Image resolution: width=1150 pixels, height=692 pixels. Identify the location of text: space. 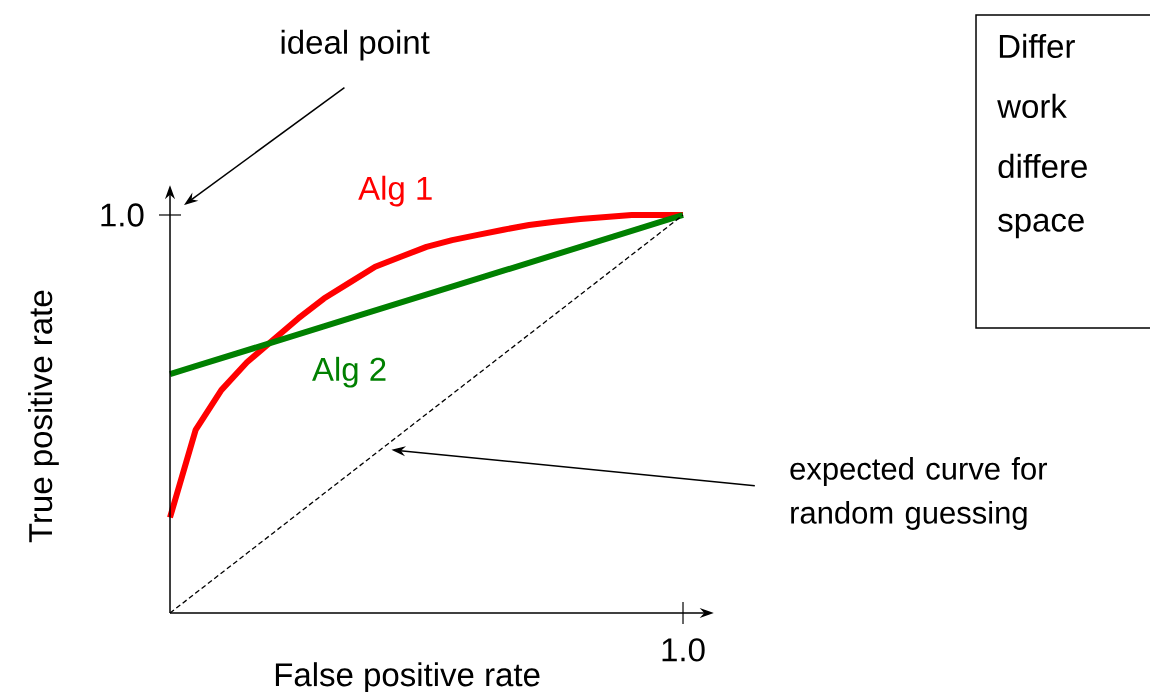
(1041, 226).